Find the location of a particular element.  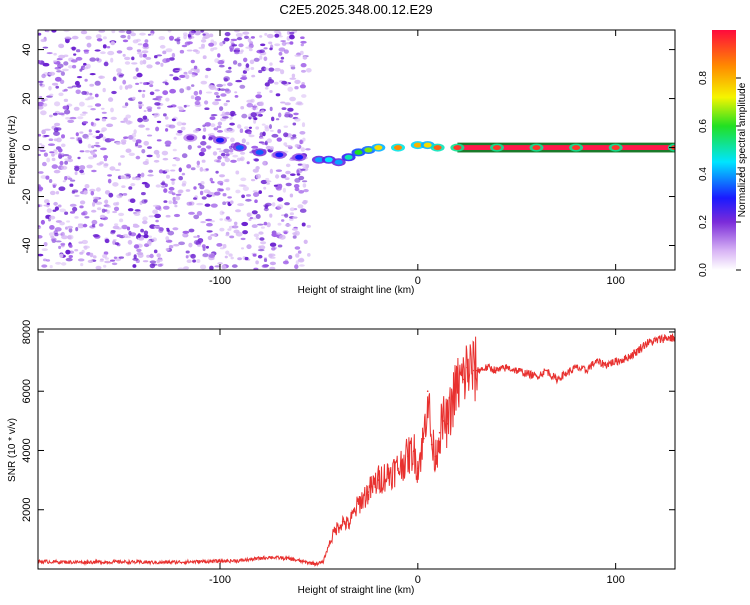

signal-point is located at coordinates (190, 138).